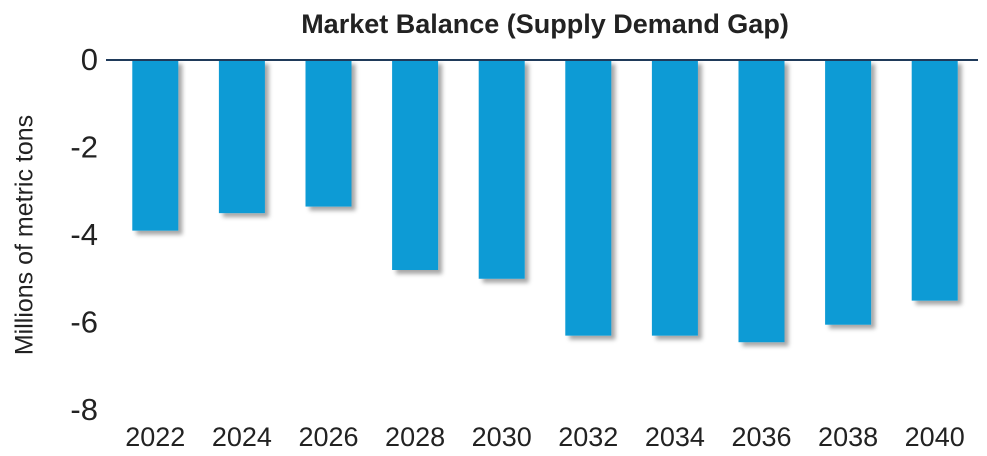  What do you see at coordinates (84, 409) in the screenshot?
I see `y-tick-label: -8` at bounding box center [84, 409].